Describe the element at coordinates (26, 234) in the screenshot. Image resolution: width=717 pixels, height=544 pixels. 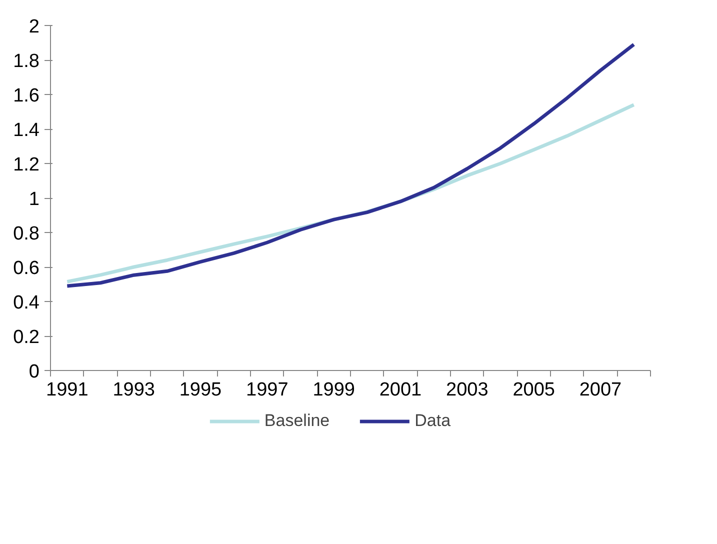
I see `y-tick-label: 0.8` at that location.